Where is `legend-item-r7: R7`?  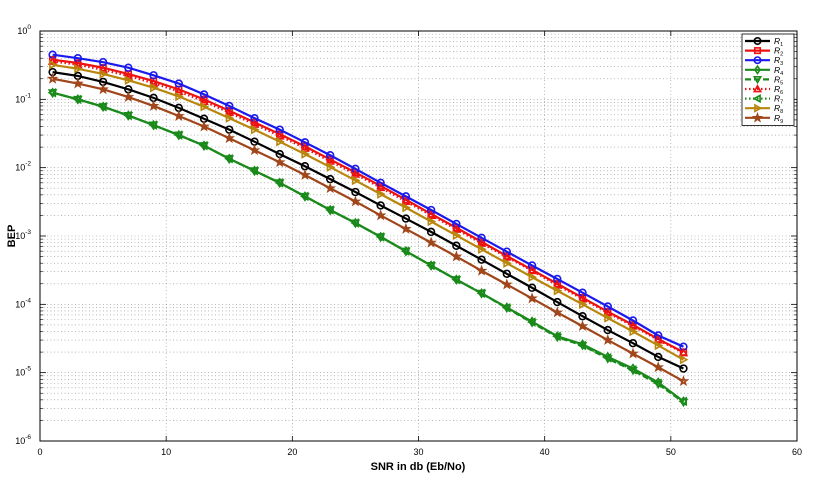 legend-item-r7: R7 is located at coordinates (764, 100).